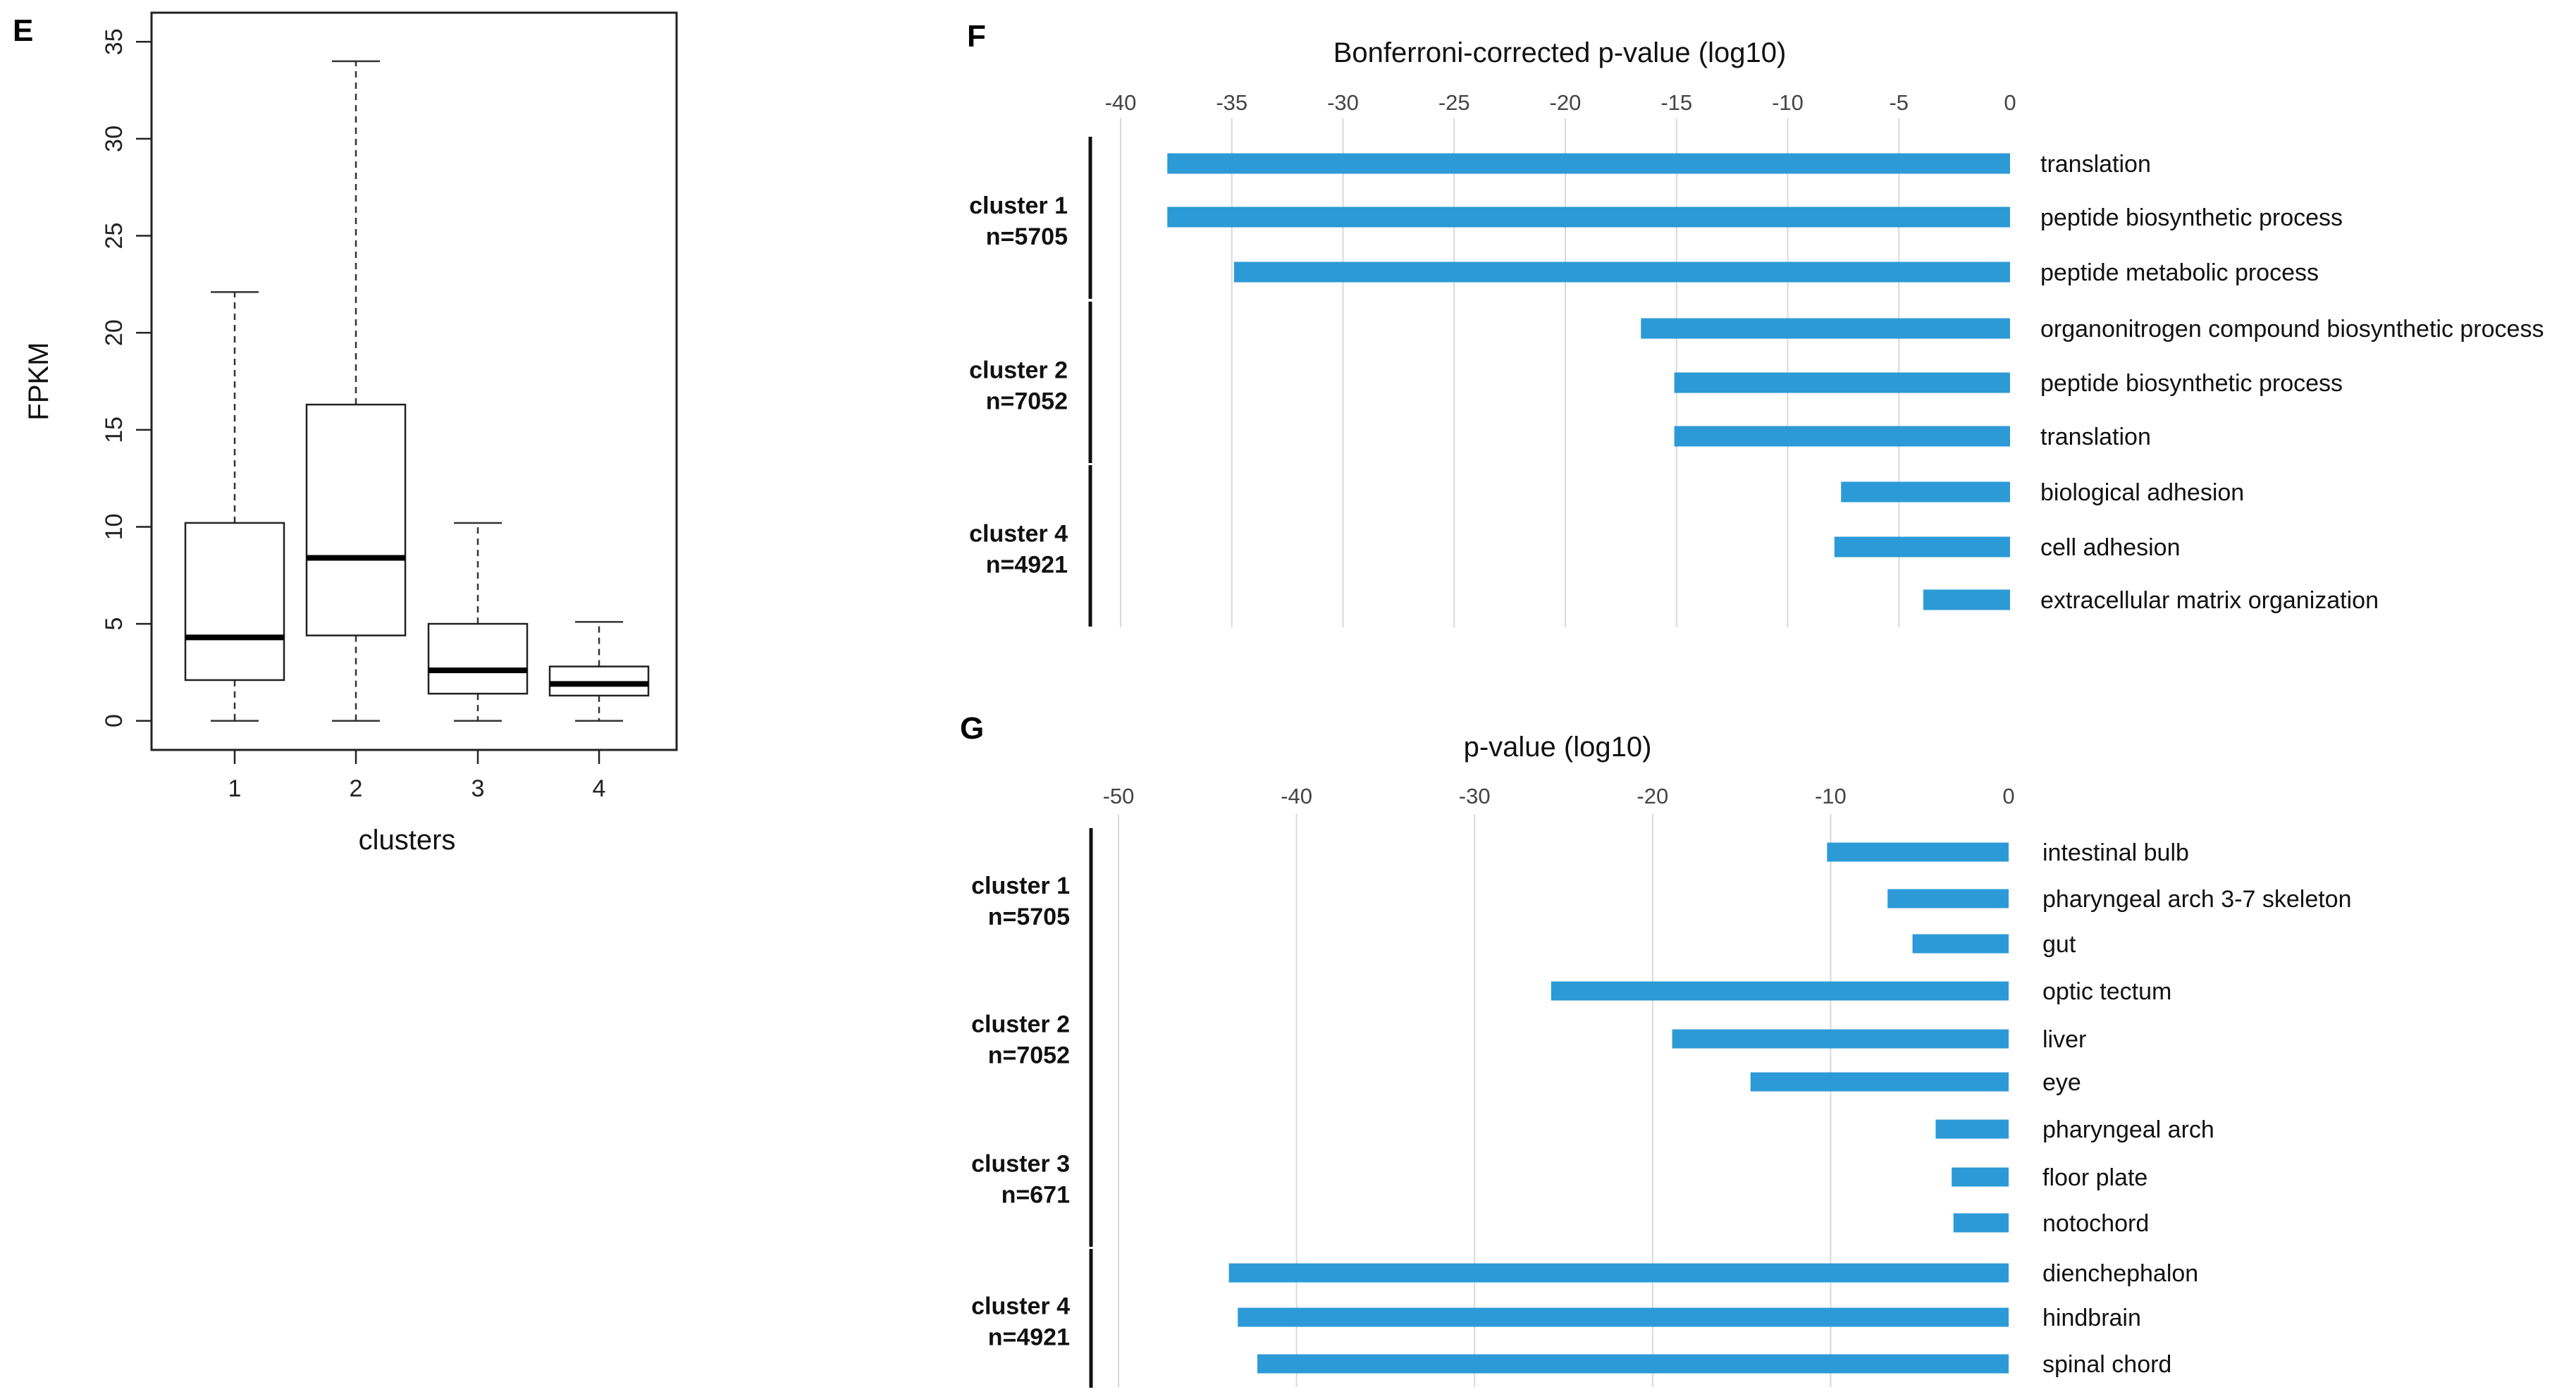  Describe the element at coordinates (23, 30) in the screenshot. I see `panel-label-e: E` at that location.